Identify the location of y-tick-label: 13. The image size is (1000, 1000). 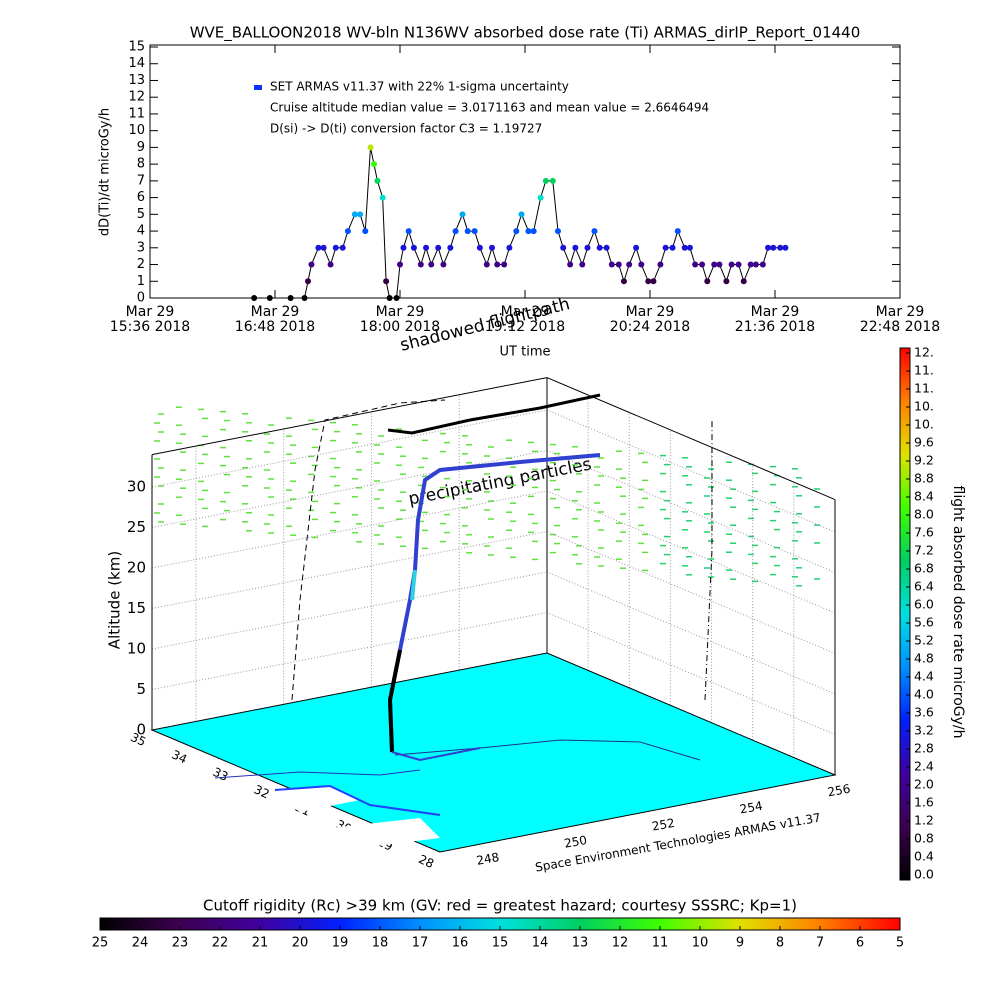
(136, 80).